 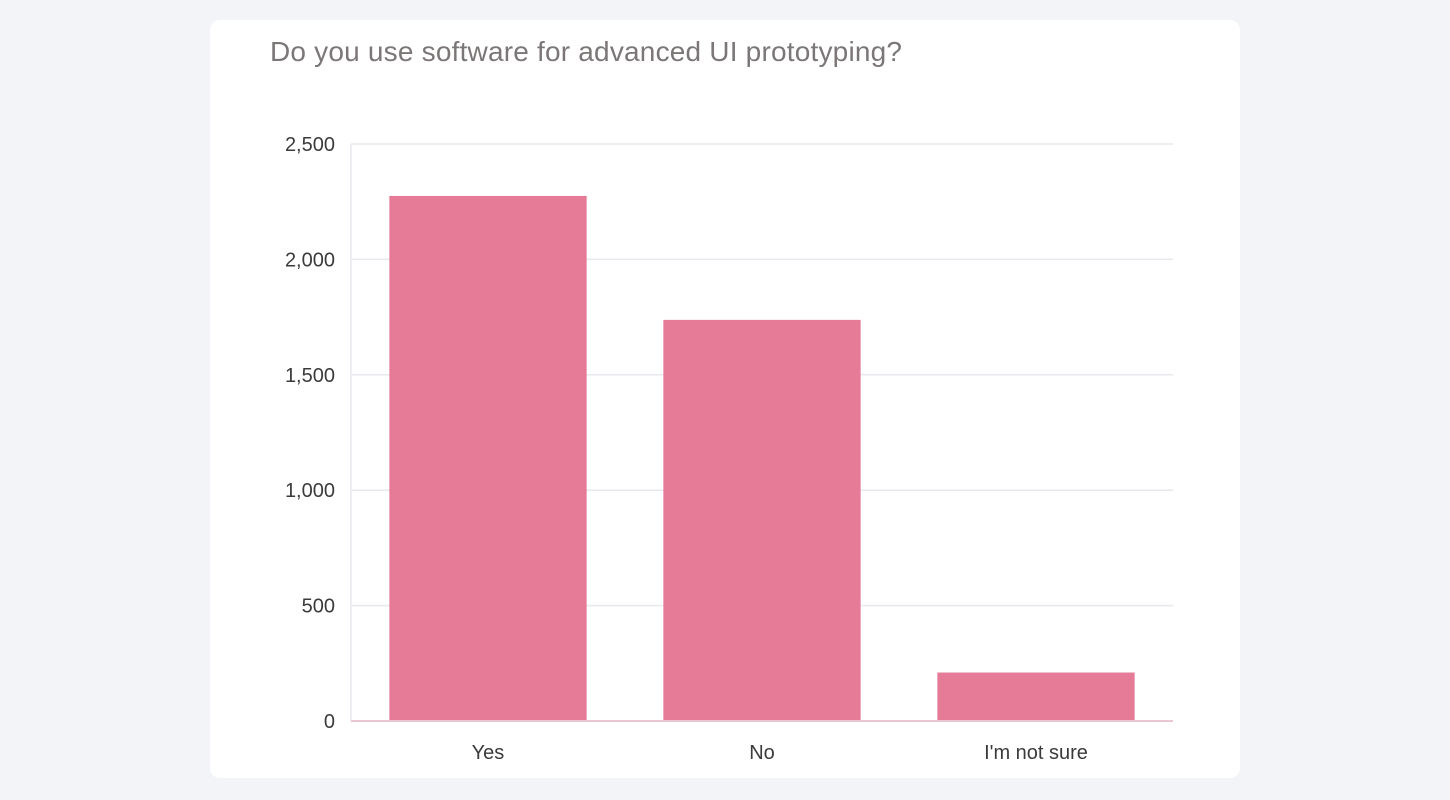 I want to click on x-tick-label: I'm not sure, so click(x=1036, y=753).